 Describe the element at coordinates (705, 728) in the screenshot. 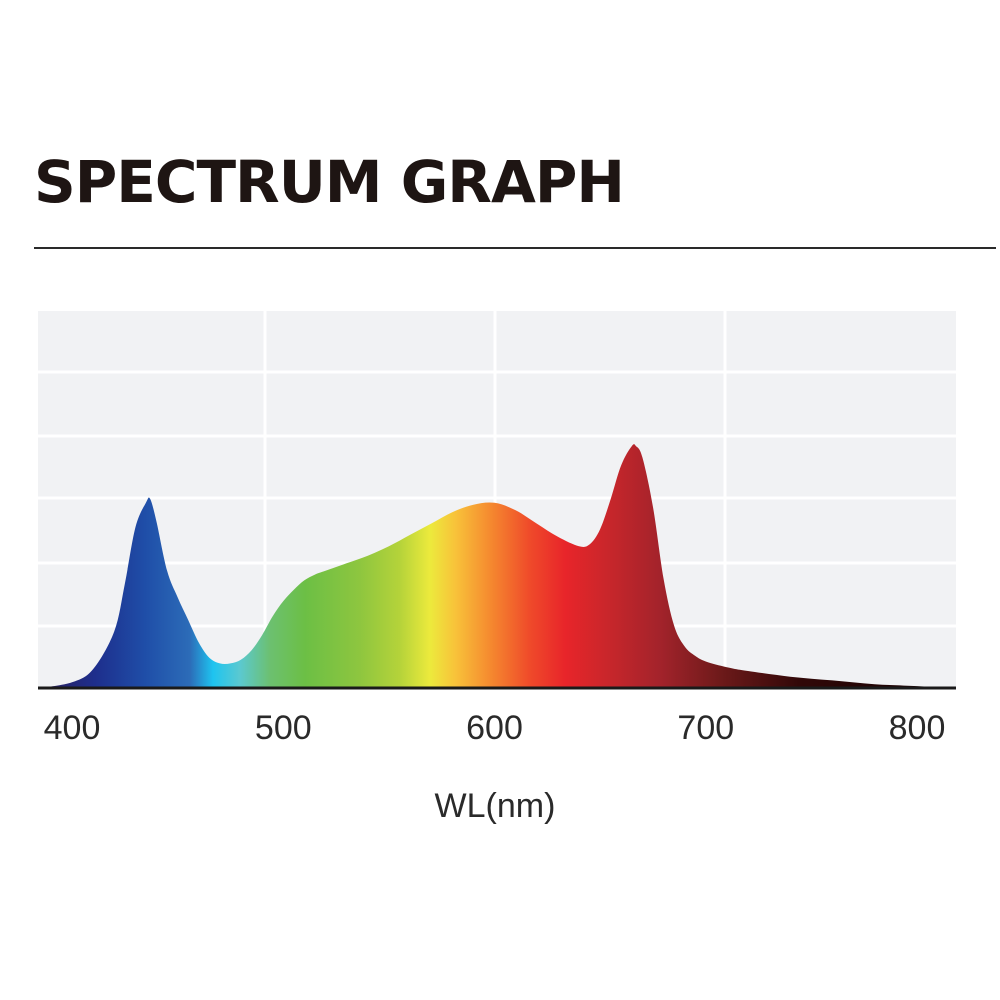

I see `x-tick-label: 700` at that location.